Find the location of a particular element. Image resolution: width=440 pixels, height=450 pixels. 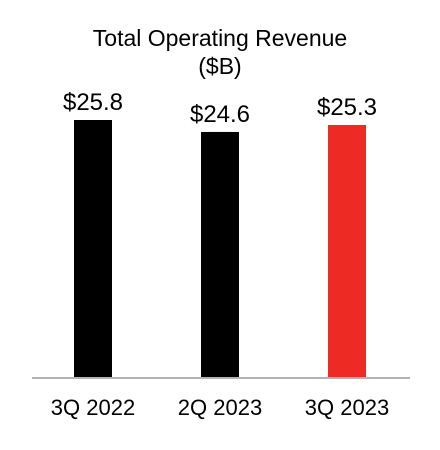

category-label-1: 3Q 2022 is located at coordinates (93, 407).